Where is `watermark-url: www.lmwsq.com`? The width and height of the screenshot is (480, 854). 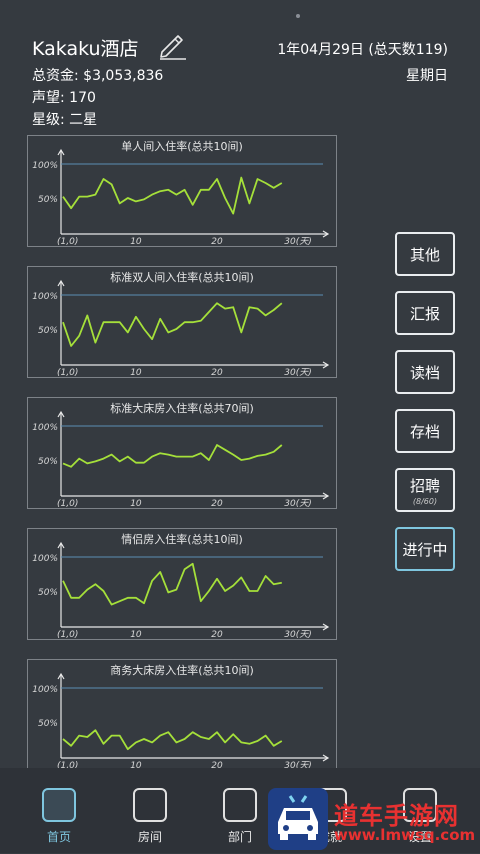 watermark-url: www.lmwsq.com is located at coordinates (405, 835).